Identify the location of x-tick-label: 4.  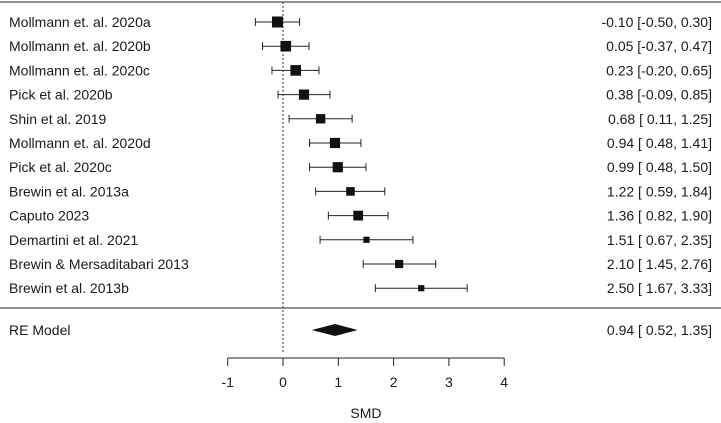
(504, 382).